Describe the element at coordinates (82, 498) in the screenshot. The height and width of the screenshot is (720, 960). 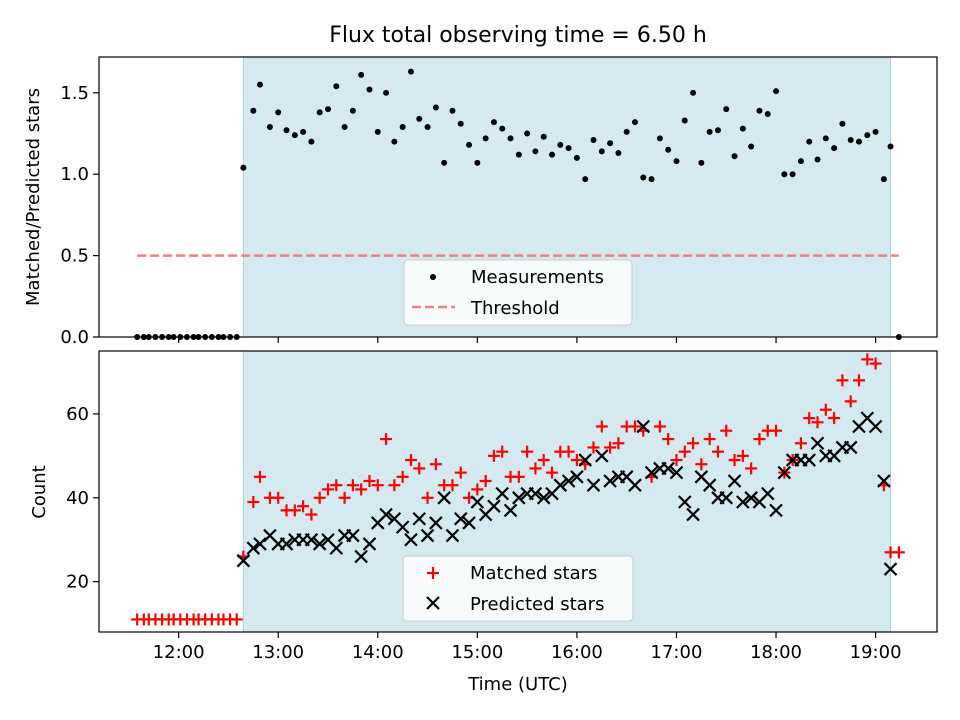
I see `bottom-y-ticks: 20 40 60` at that location.